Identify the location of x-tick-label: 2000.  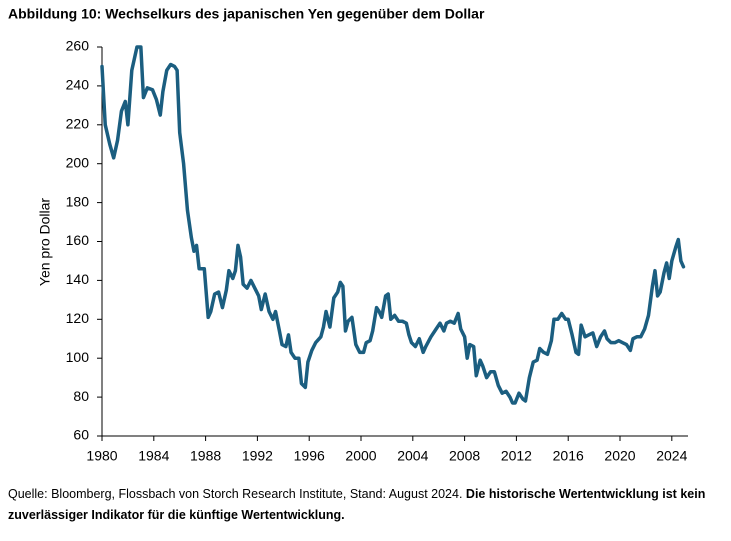
(360, 456).